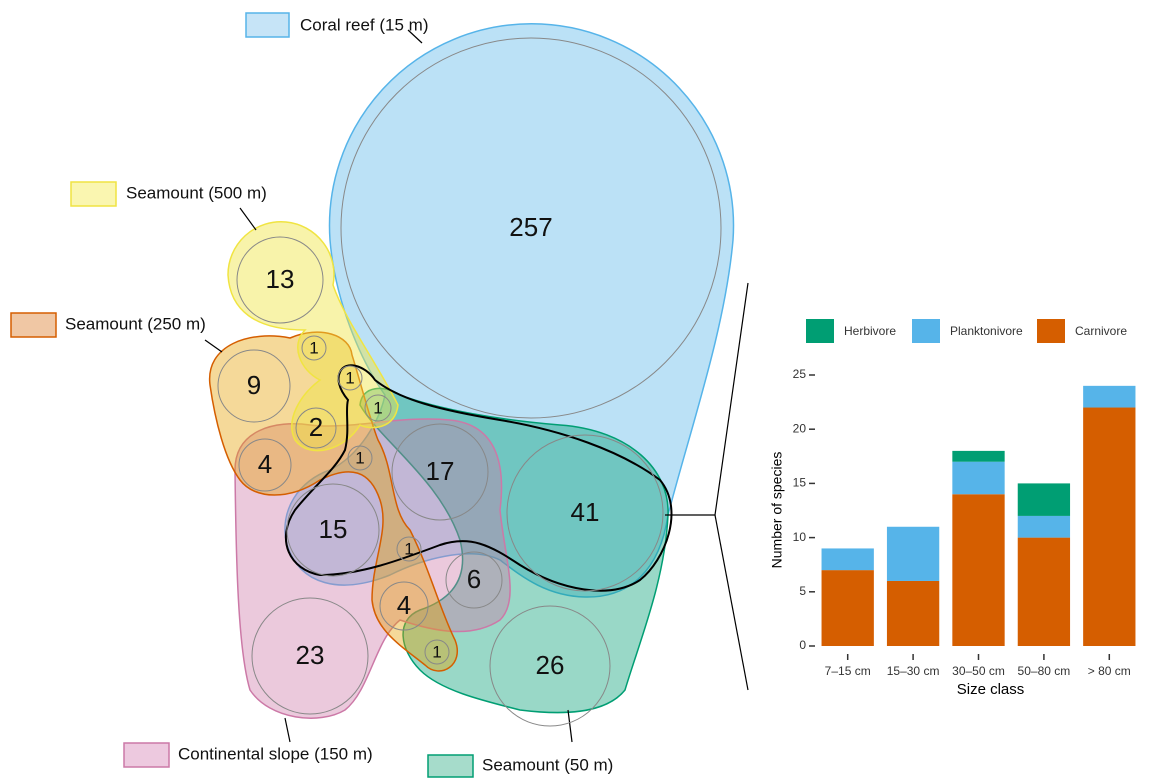  What do you see at coordinates (848, 671) in the screenshot?
I see `x-tick-label: 7–15 cm` at bounding box center [848, 671].